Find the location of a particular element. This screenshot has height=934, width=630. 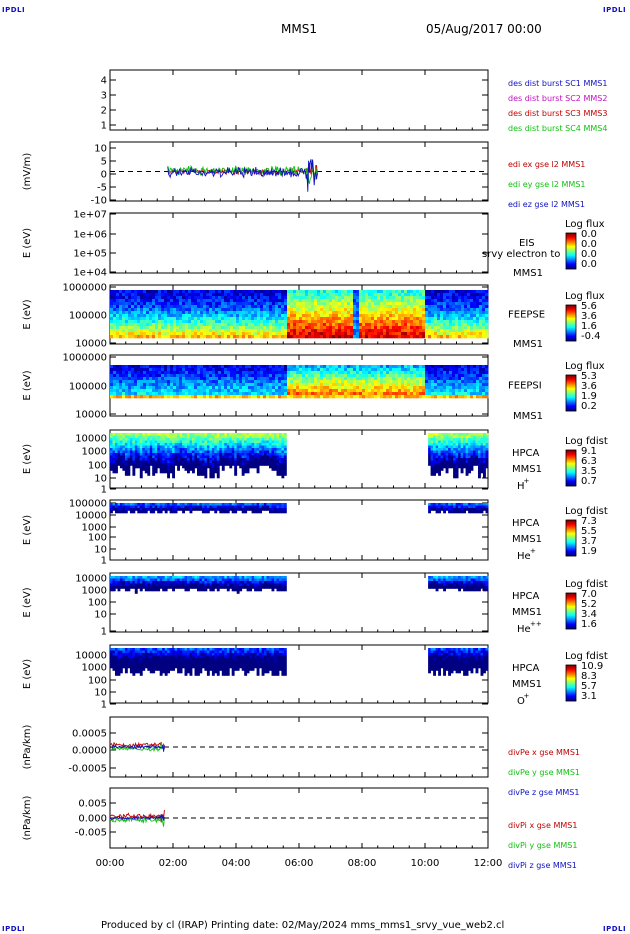

hpca-o-colorbar-tick-1: 8.3 is located at coordinates (589, 676).